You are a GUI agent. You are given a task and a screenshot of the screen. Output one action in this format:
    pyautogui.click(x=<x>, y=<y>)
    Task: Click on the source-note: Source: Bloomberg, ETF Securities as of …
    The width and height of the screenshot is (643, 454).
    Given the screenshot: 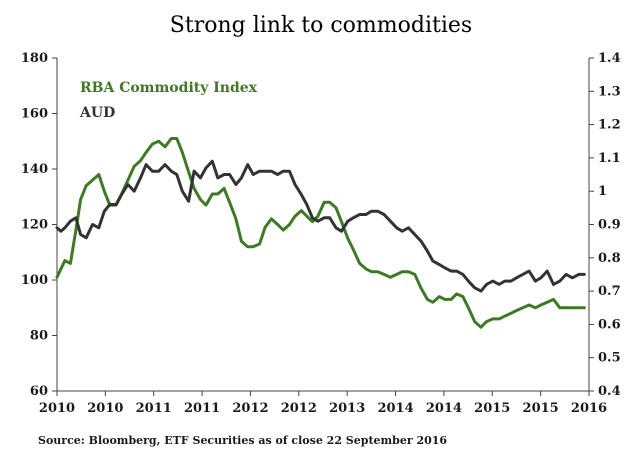 What is the action you would take?
    pyautogui.click(x=242, y=440)
    